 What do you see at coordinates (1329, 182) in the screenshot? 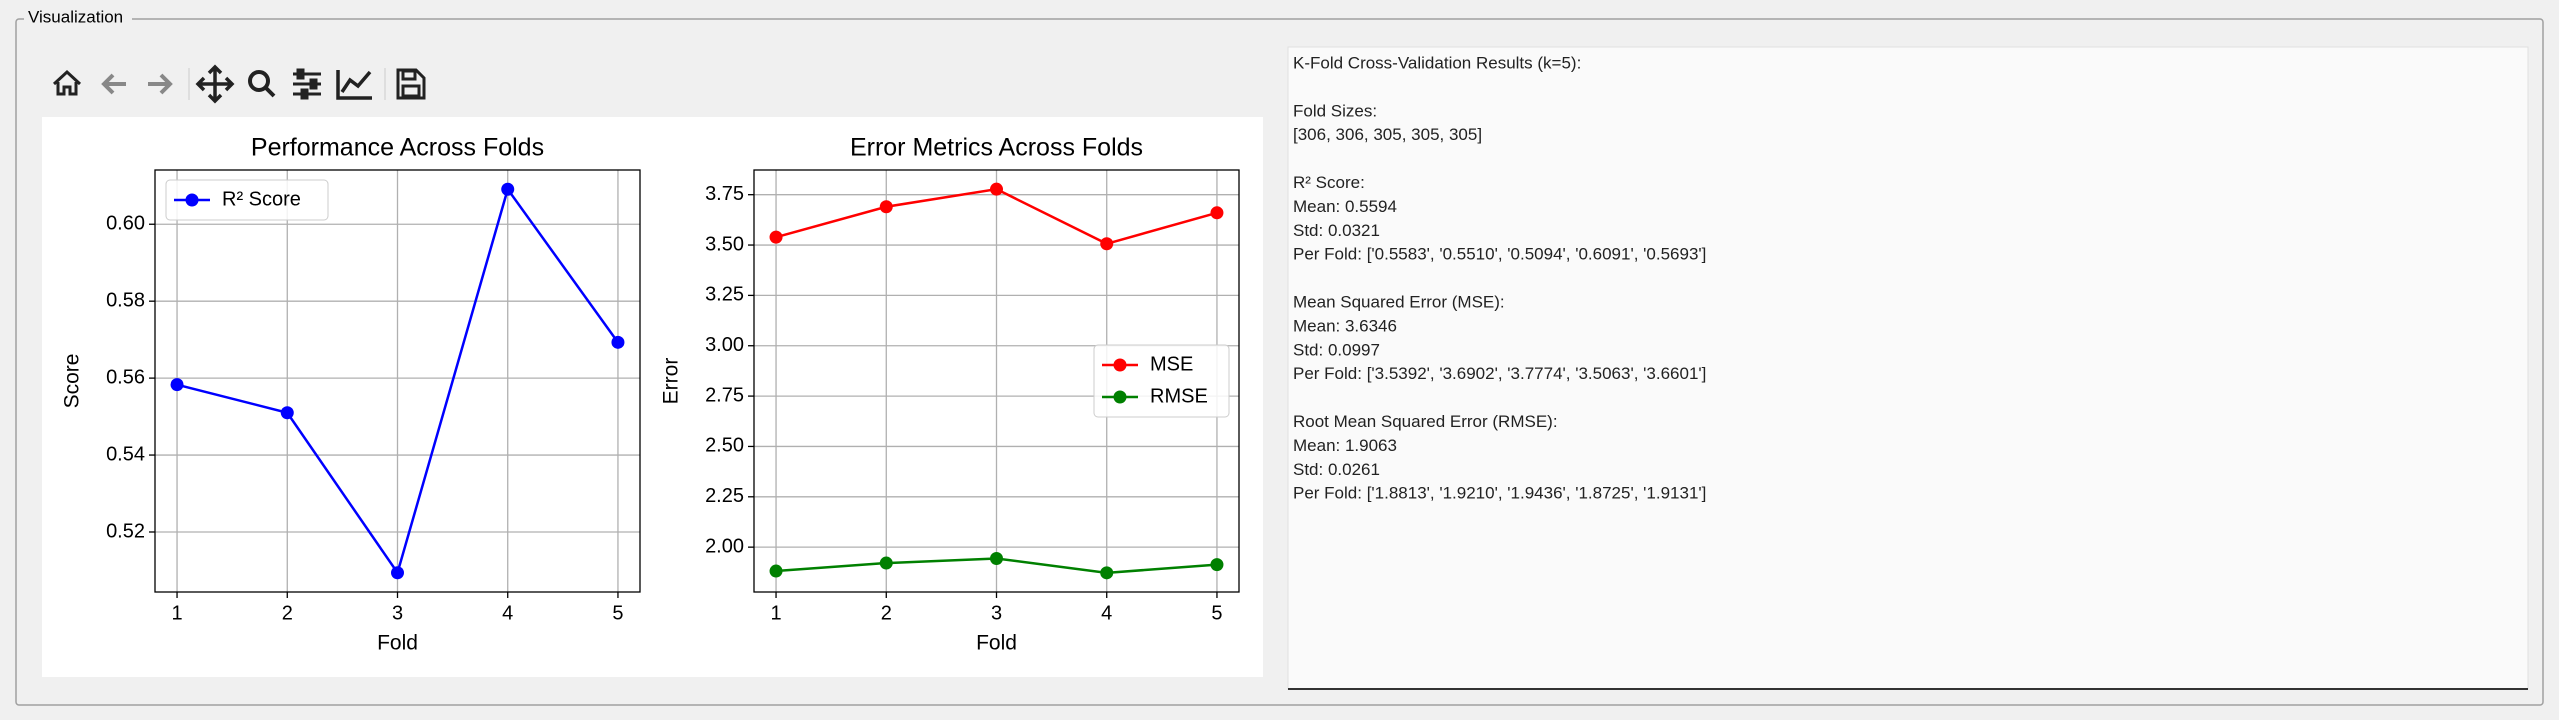
I see `panel-text: R² Score:` at bounding box center [1329, 182].